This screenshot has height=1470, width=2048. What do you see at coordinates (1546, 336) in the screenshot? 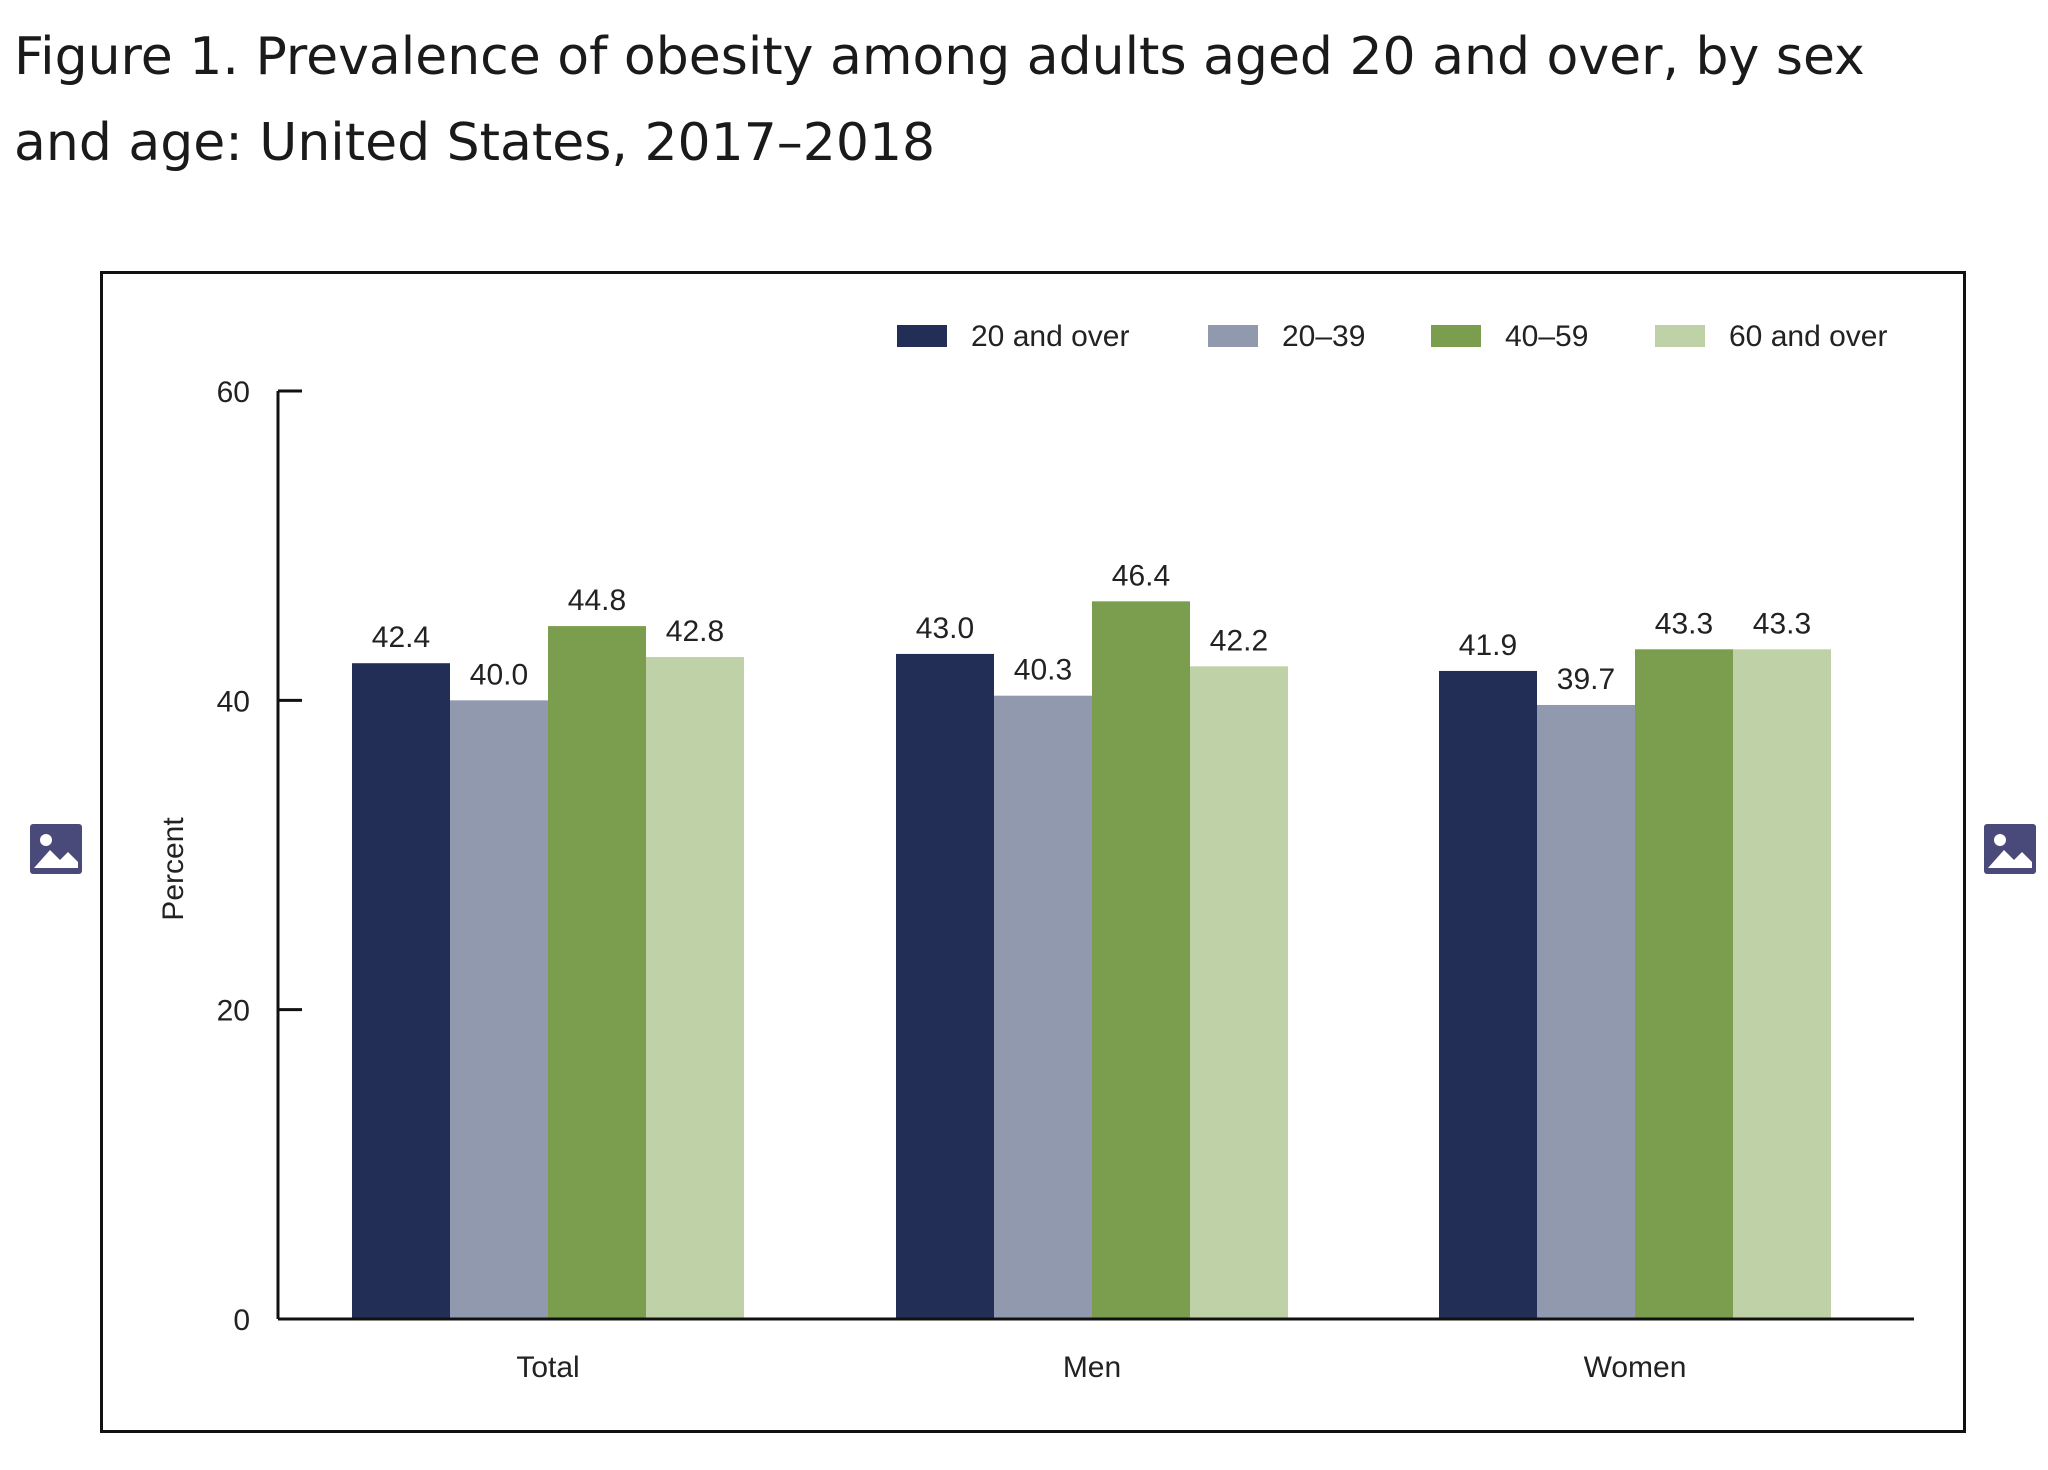
I see `legend-label: 40–59` at bounding box center [1546, 336].